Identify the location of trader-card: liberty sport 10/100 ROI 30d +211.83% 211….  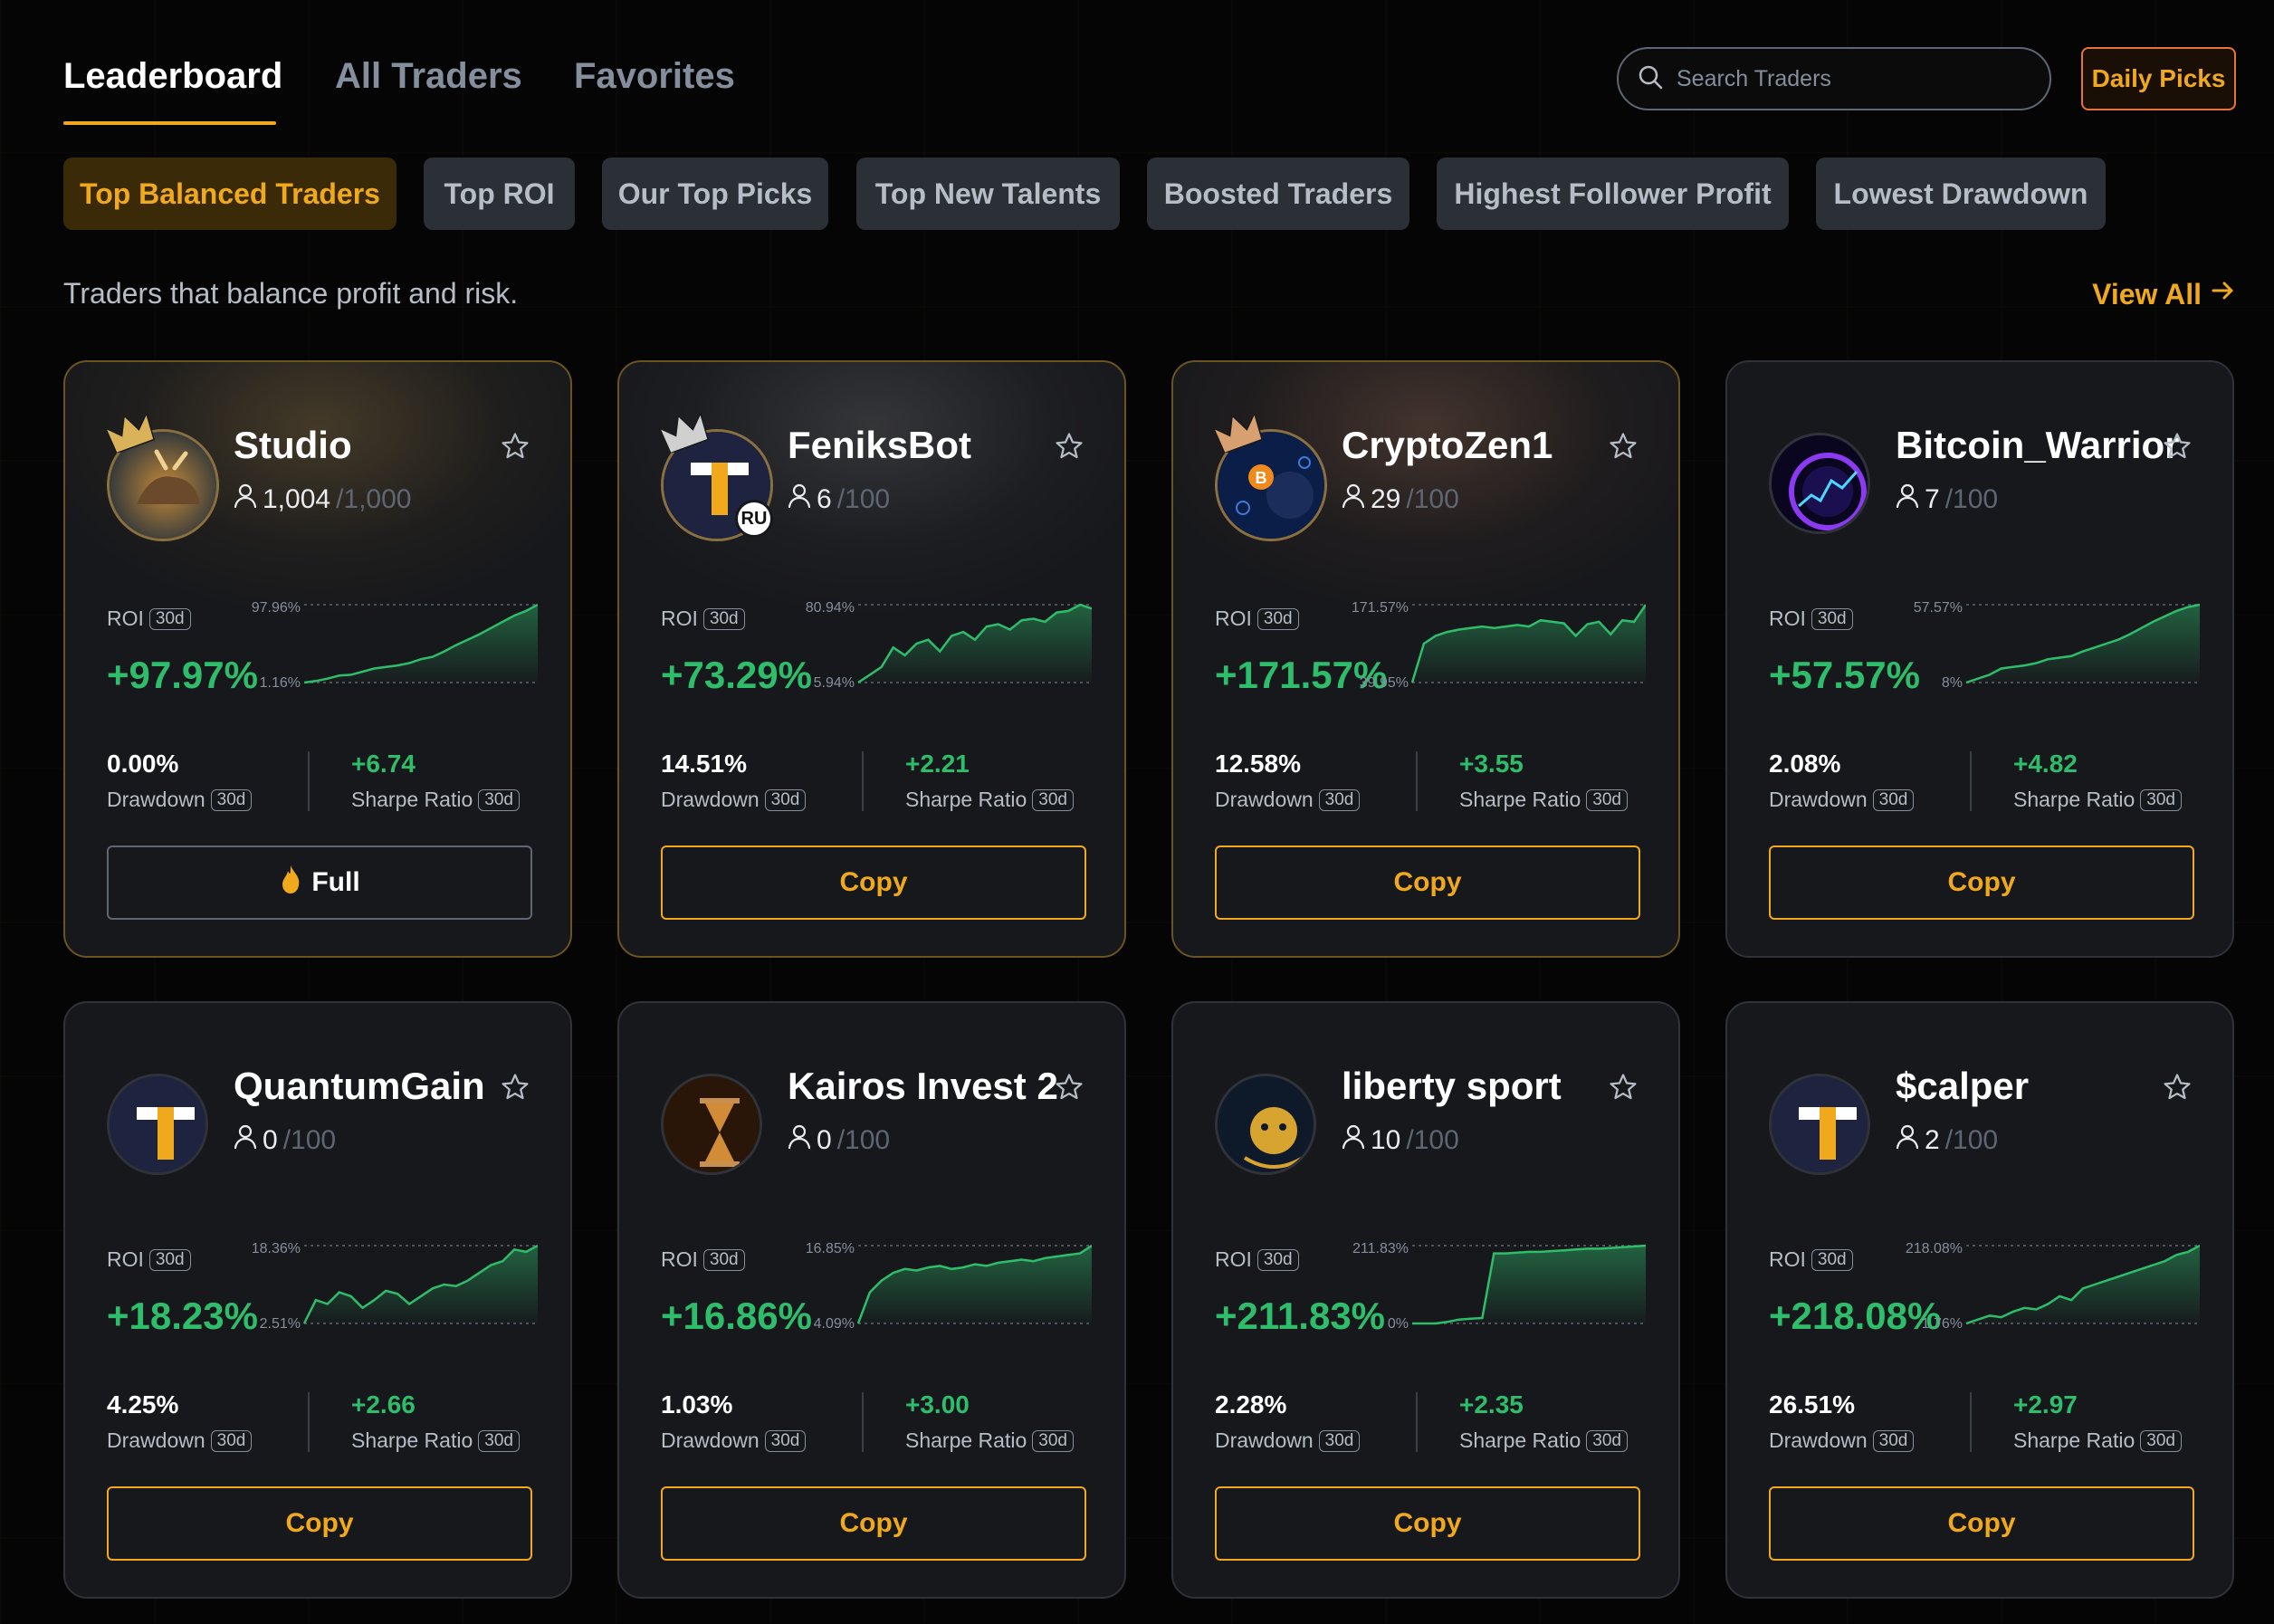
(1426, 1300).